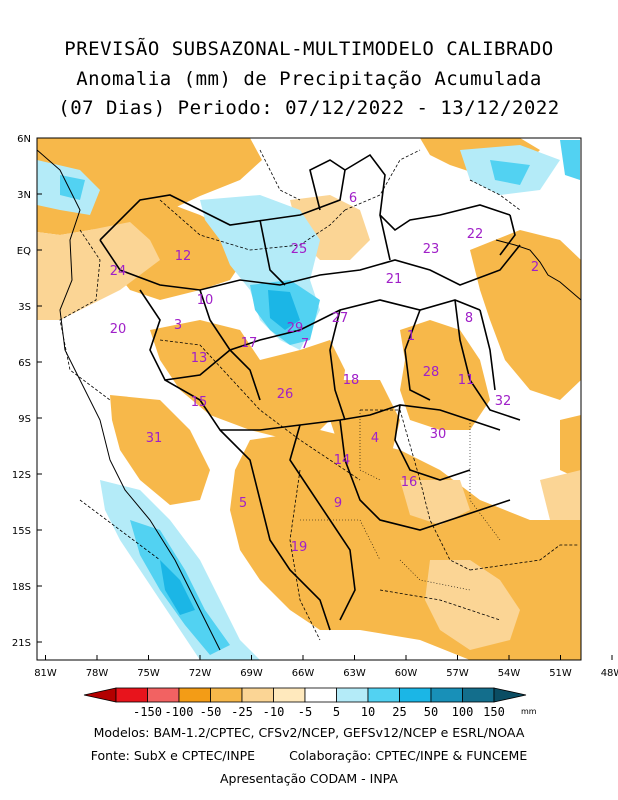 Image resolution: width=618 pixels, height=800 pixels. What do you see at coordinates (199, 402) in the screenshot?
I see `region-label: 15` at bounding box center [199, 402].